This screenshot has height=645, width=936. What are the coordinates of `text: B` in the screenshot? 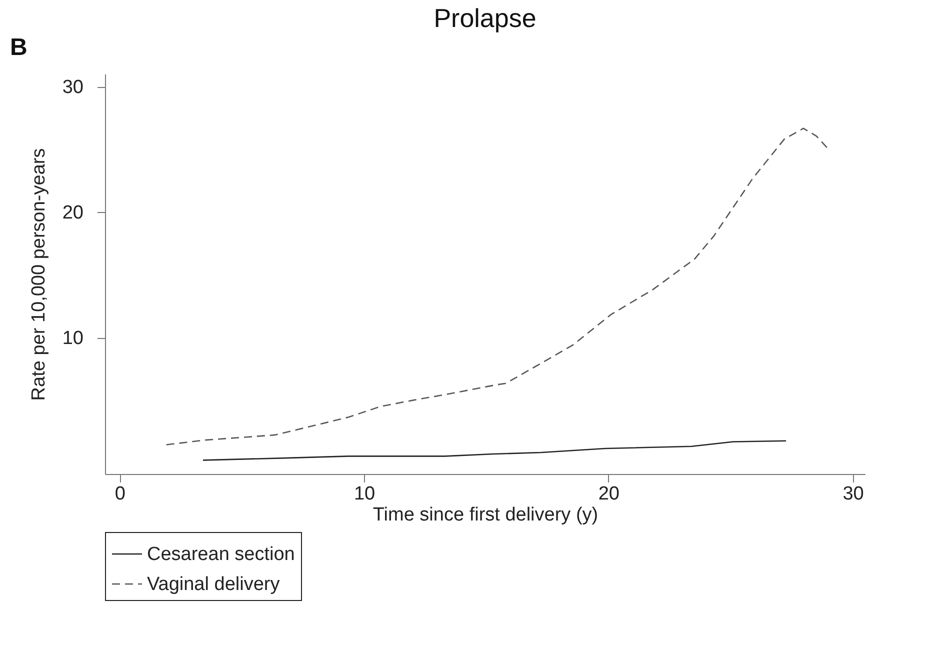 It's located at (19, 47).